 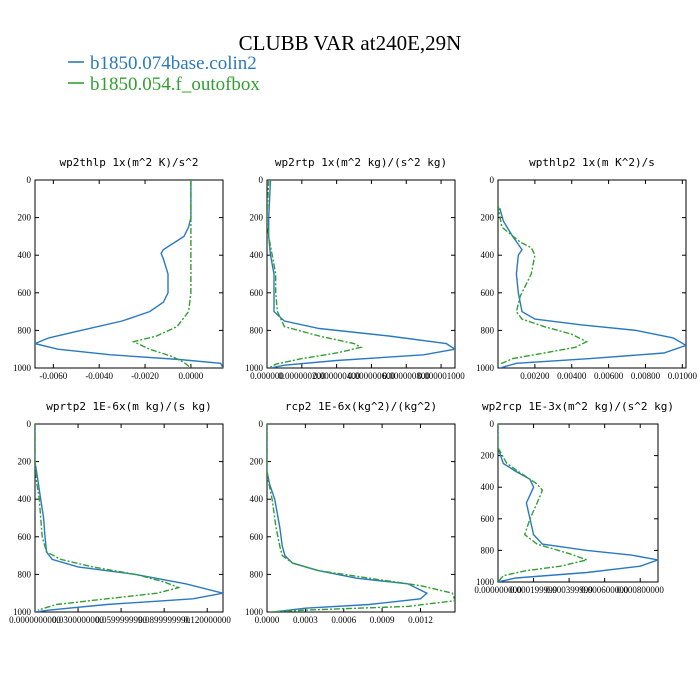 I want to click on panel-title: wp2thlp 1x(m^2 K)/s^2, so click(x=128, y=162).